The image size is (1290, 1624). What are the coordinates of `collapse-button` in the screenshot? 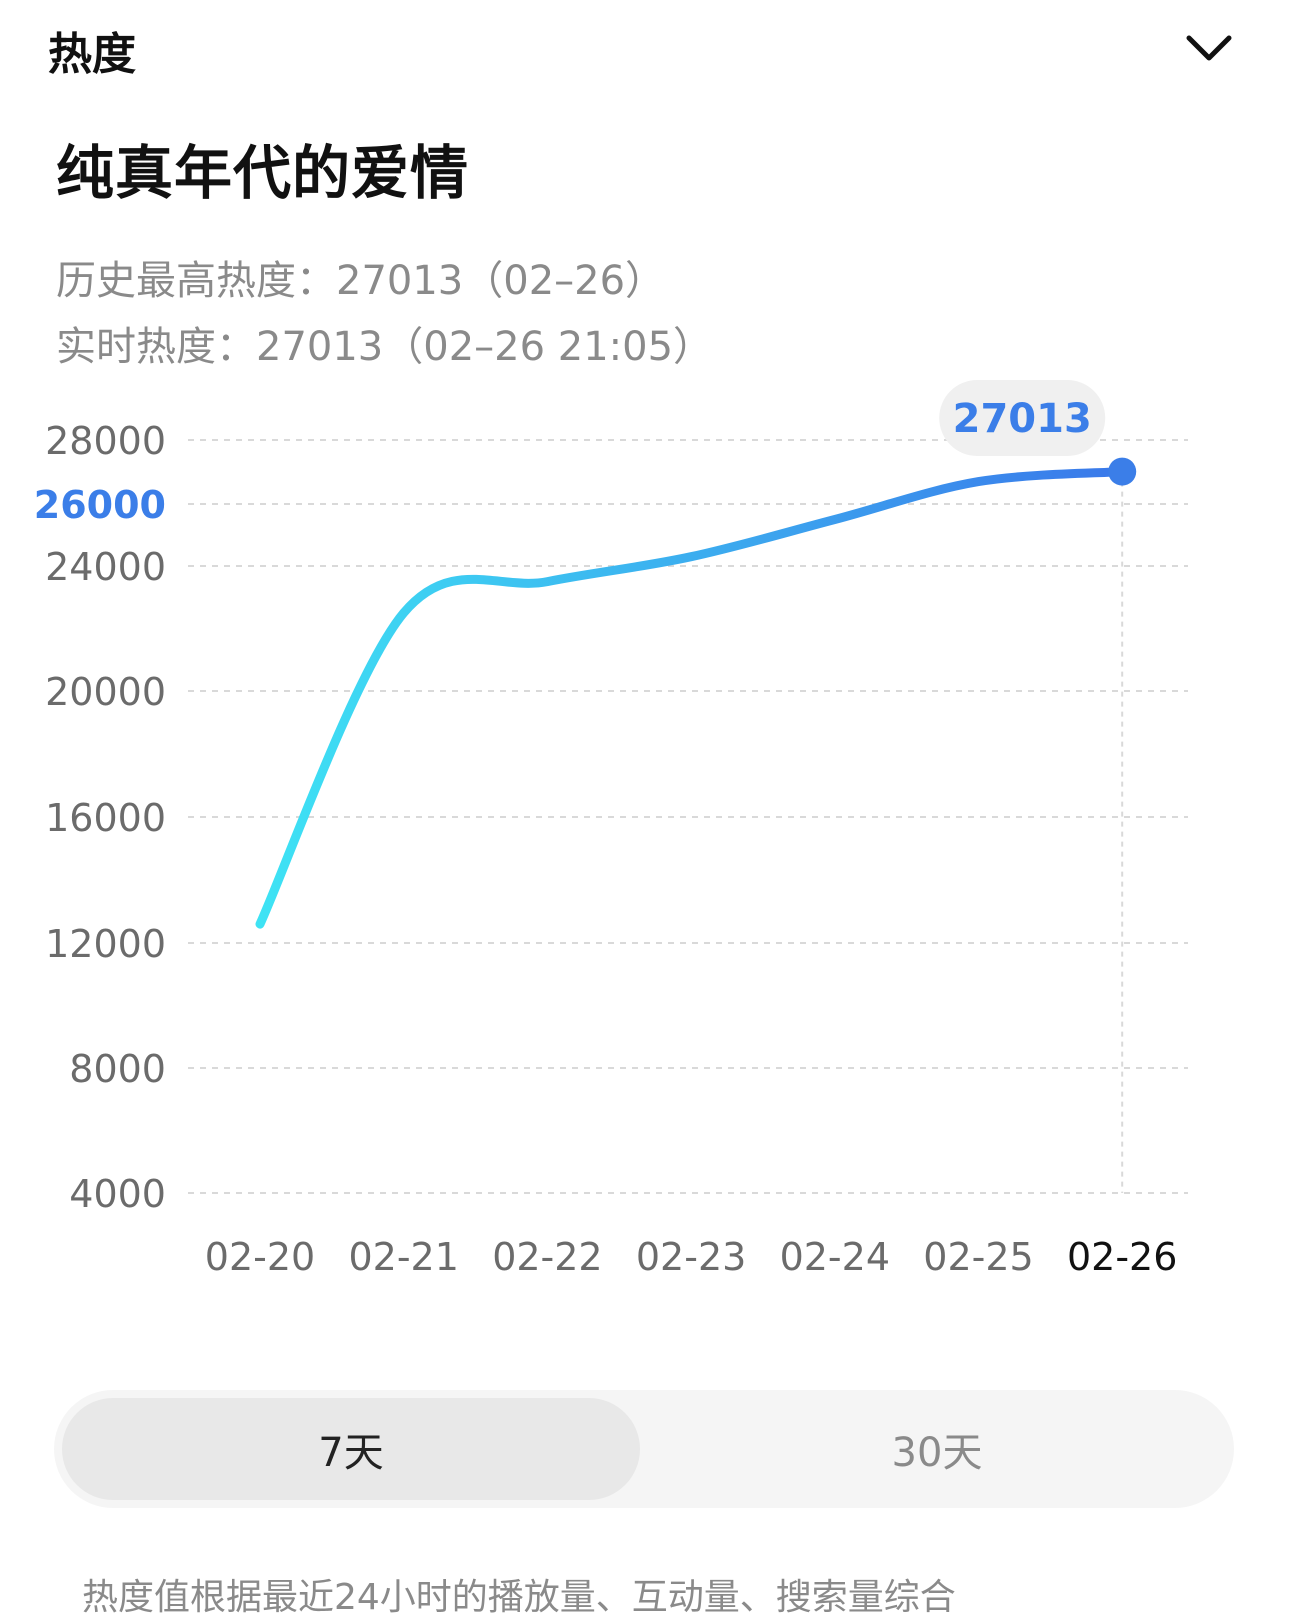 It's located at (1209, 48).